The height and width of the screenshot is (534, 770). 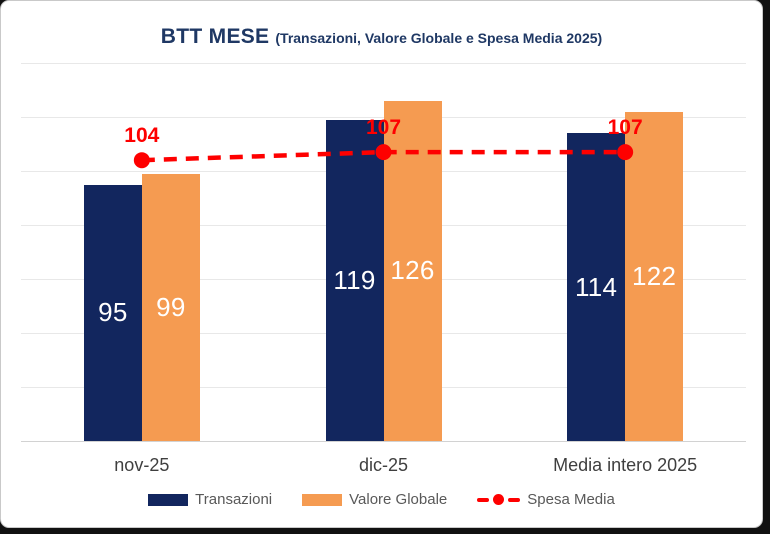 I want to click on legend-item-transazioni: Transazioni, so click(x=210, y=499).